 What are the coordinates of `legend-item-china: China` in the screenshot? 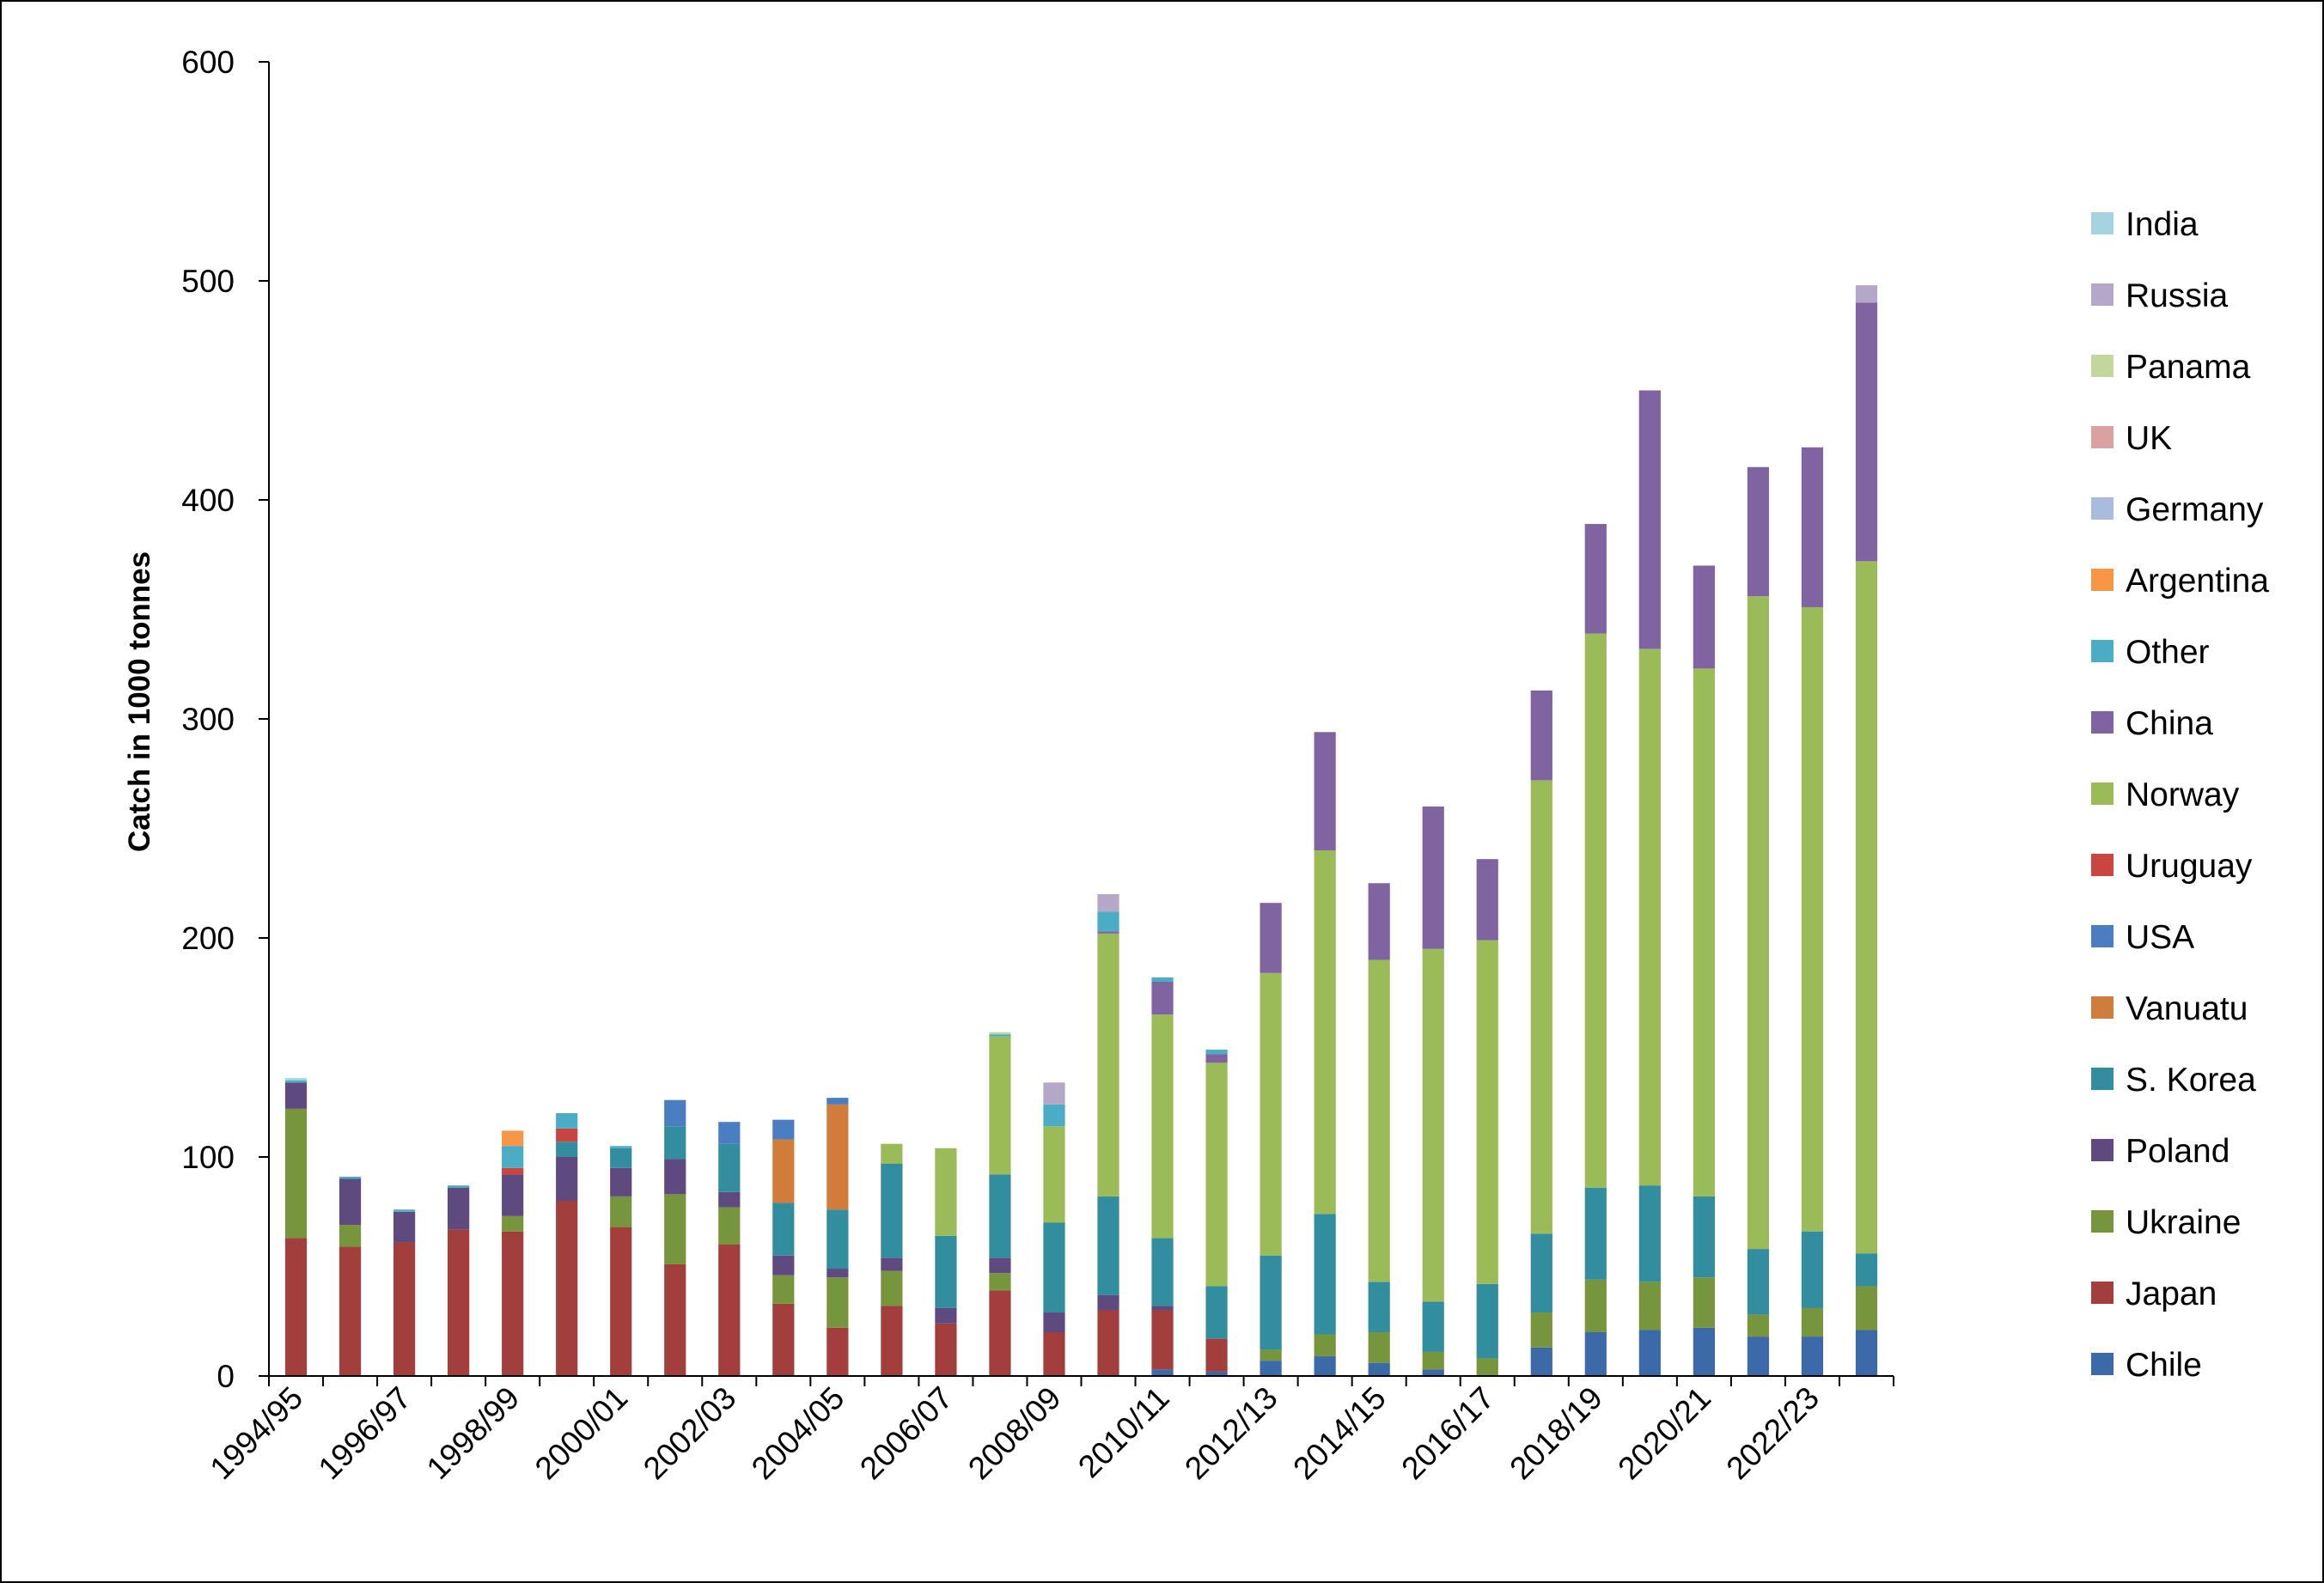 It's located at (2152, 723).